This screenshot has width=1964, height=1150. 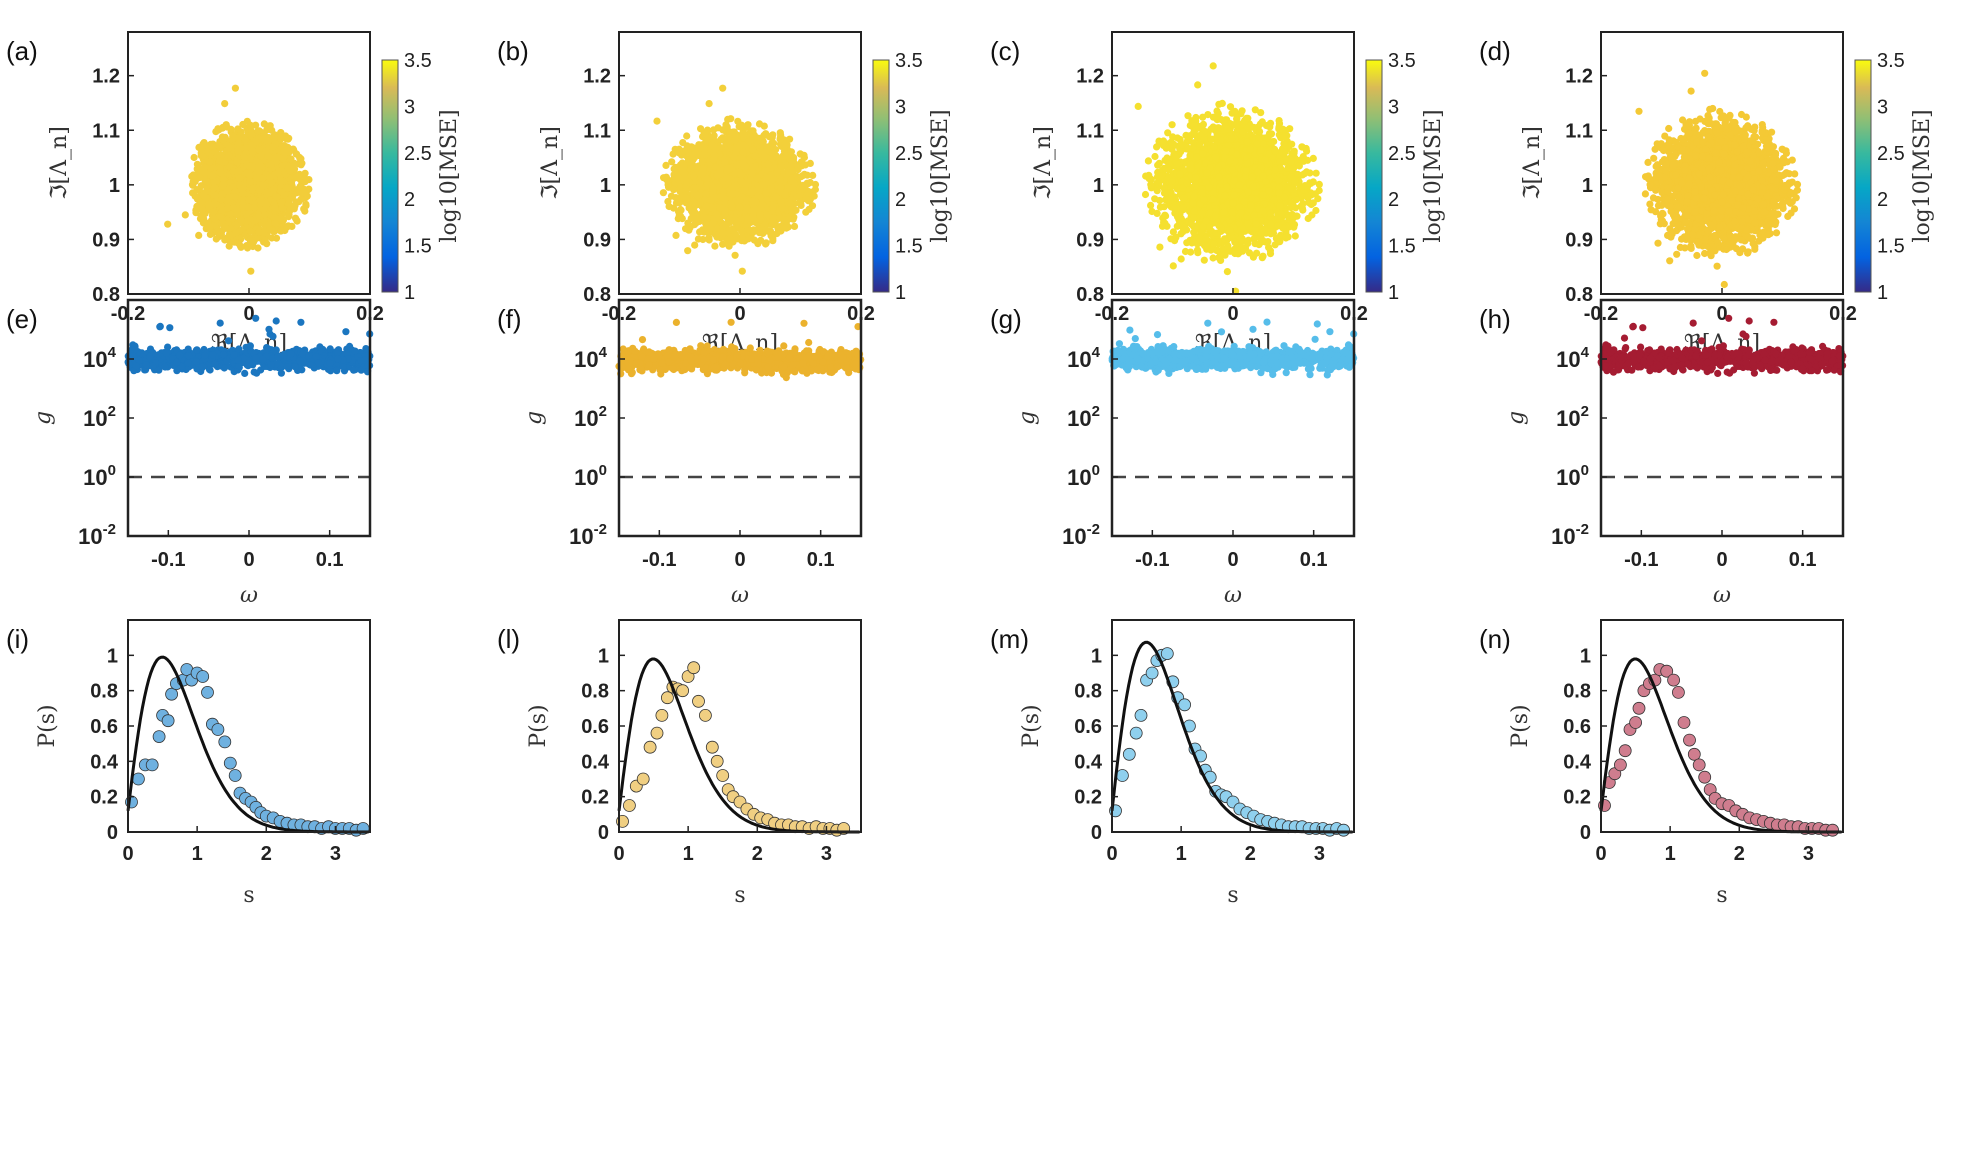 I want to click on y-axis-label: ℑ[Λ_n], so click(x=59, y=163).